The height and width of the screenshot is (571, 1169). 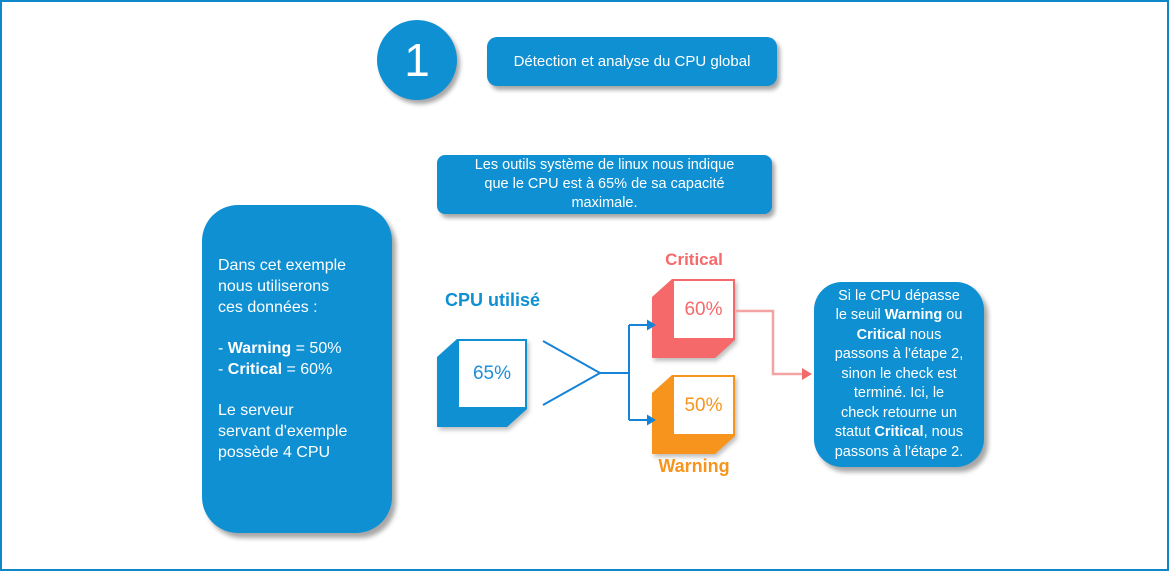 I want to click on warning-threshold-value: 50%, so click(x=703, y=405).